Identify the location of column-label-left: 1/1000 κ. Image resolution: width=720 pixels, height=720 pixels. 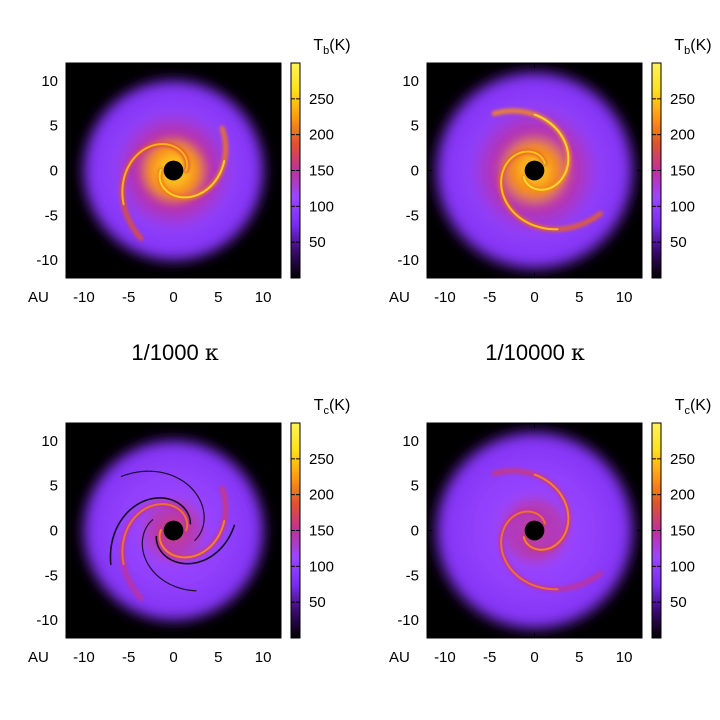
(174, 353).